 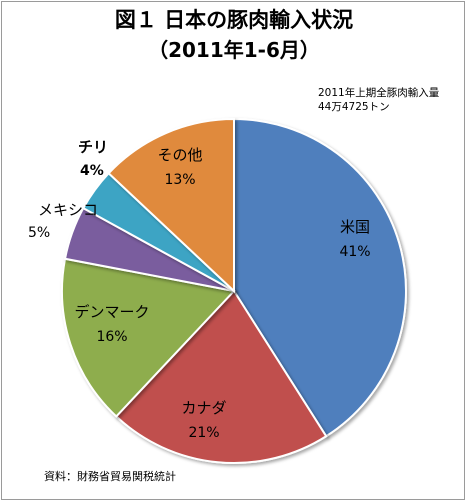 What do you see at coordinates (68, 210) in the screenshot?
I see `slice-label: メキシコ` at bounding box center [68, 210].